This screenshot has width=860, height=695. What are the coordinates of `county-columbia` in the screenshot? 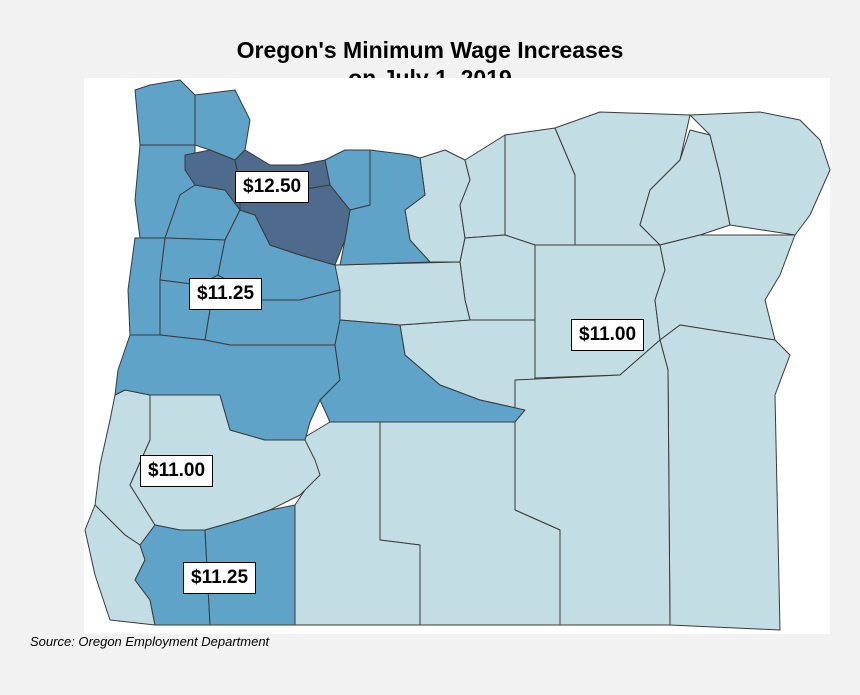 It's located at (222, 125).